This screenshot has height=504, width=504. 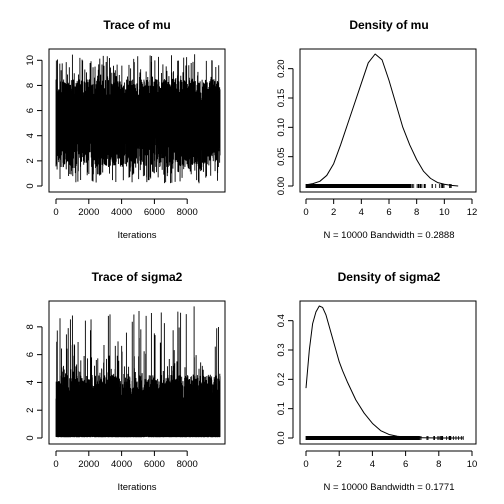 I want to click on y-tick-label: 0.0, so click(x=281, y=437).